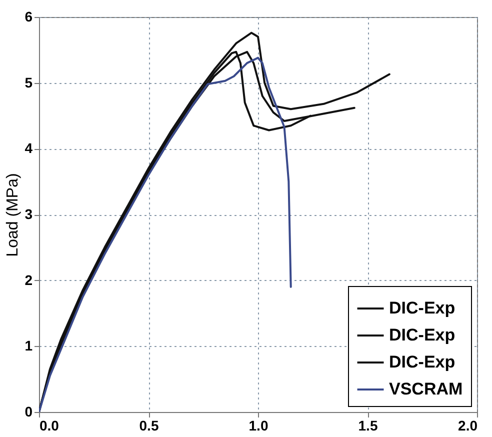 Image resolution: width=492 pixels, height=437 pixels. Describe the element at coordinates (50, 426) in the screenshot. I see `x-tick-label: 0.0` at that location.